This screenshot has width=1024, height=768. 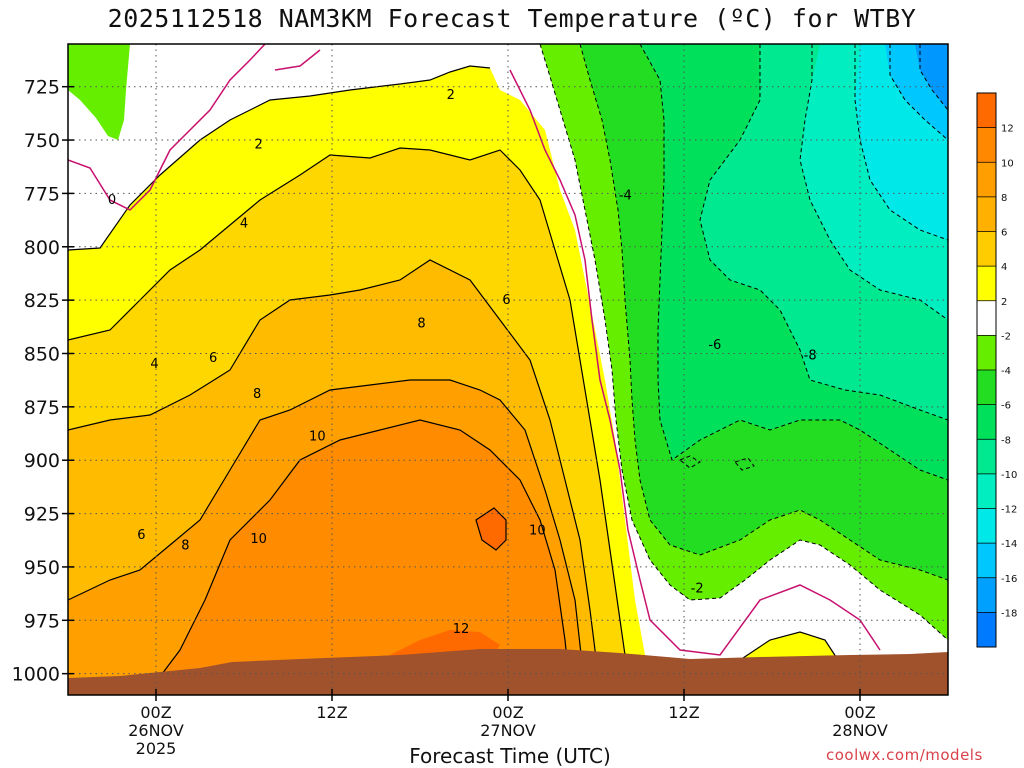 What do you see at coordinates (317, 437) in the screenshot?
I see `contour-label-9: 10` at bounding box center [317, 437].